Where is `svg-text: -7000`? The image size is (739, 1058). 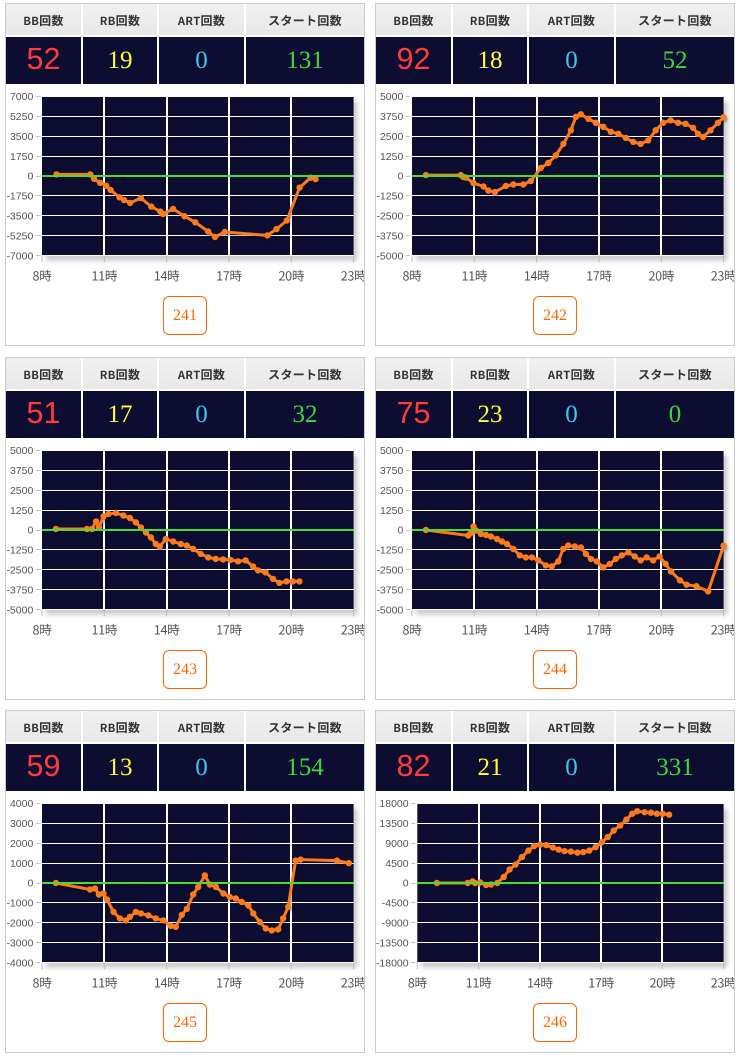
svg-text: -7000 is located at coordinates (19, 257).